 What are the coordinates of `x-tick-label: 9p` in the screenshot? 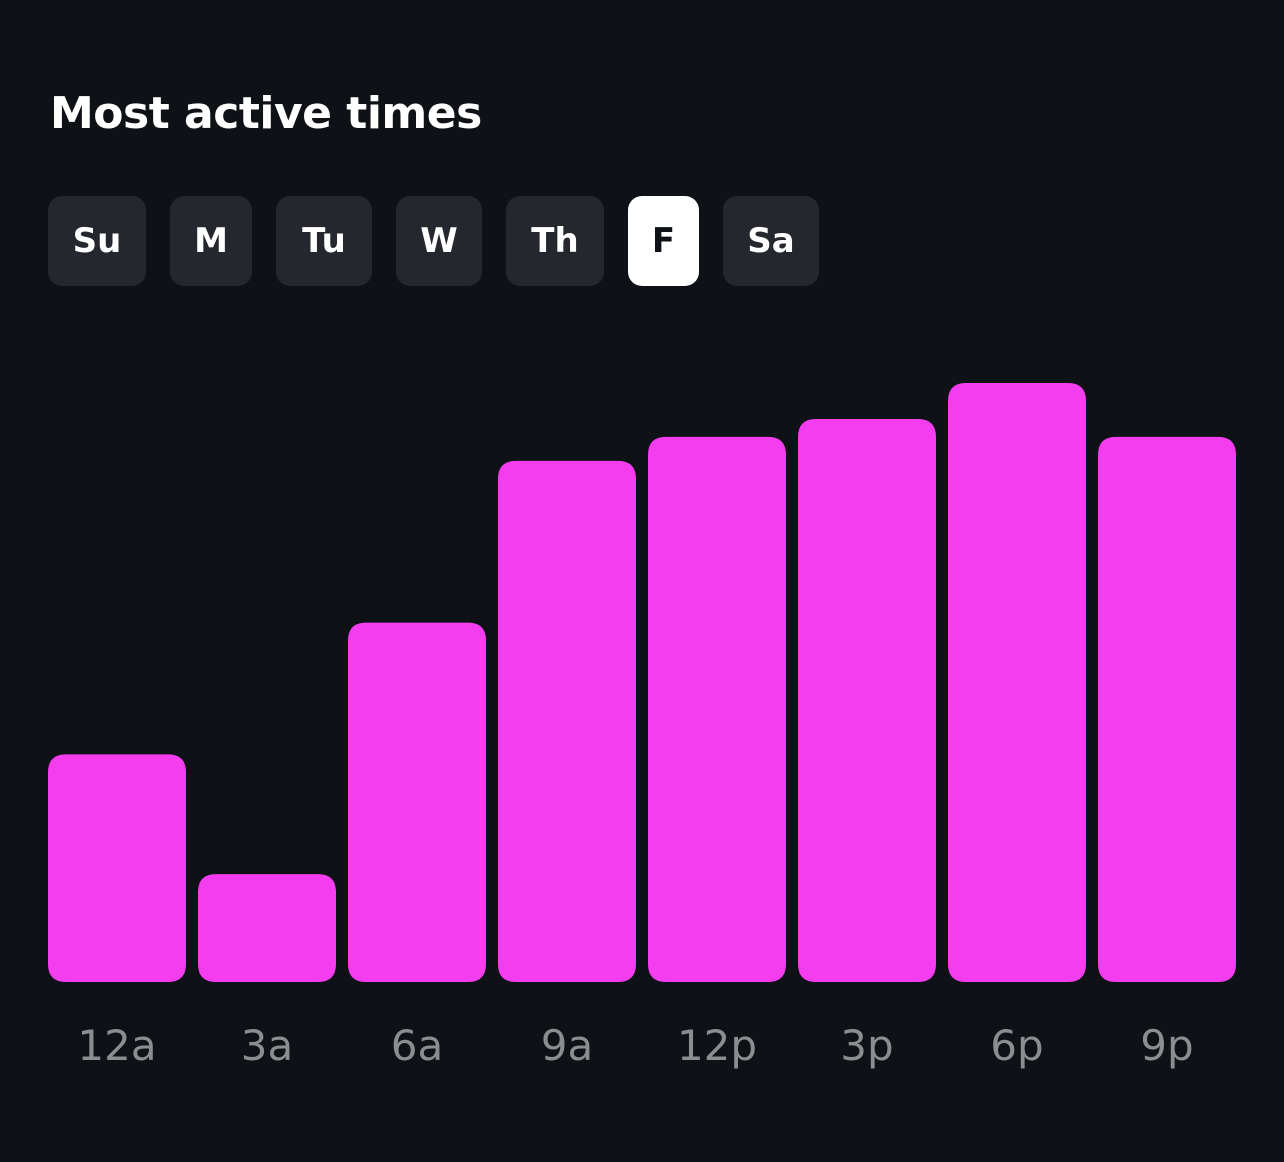 It's located at (1166, 1045).